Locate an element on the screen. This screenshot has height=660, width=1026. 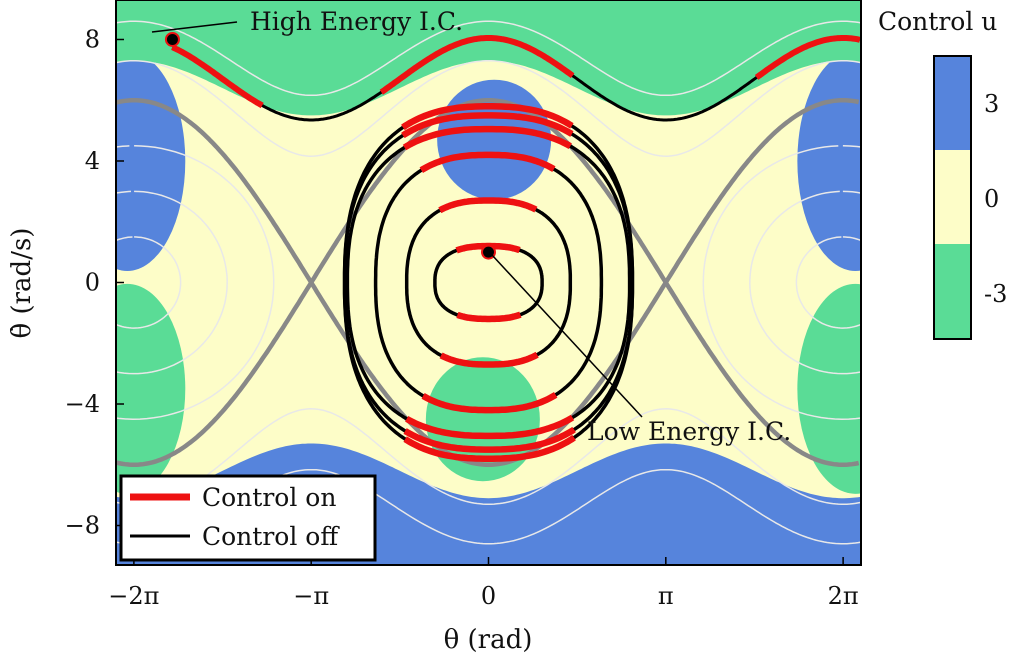
region-neg-left is located at coordinates (151, 388).